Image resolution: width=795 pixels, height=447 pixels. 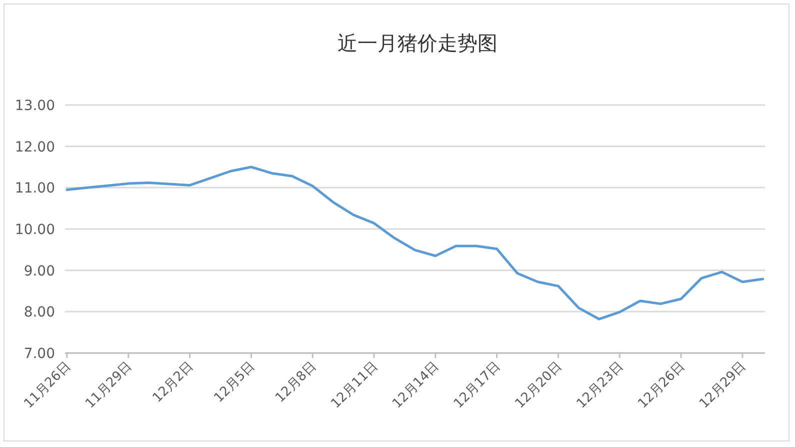 I want to click on x-tick-label: 12月8日, so click(x=296, y=382).